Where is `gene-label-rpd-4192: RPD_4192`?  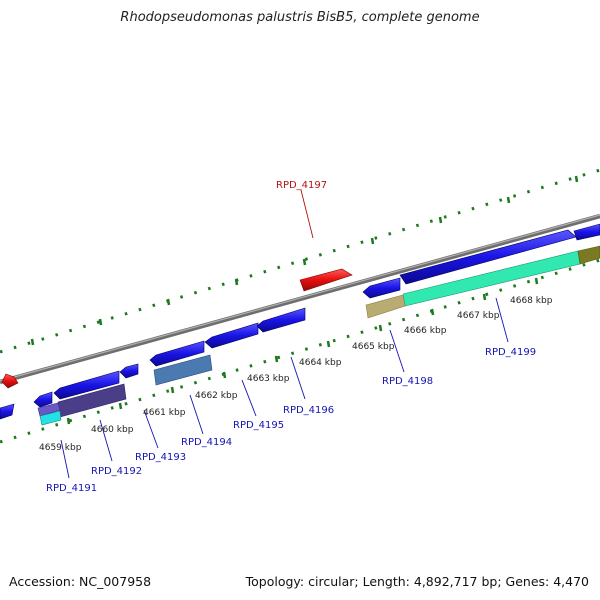
gene-label-rpd-4192: RPD_4192 is located at coordinates (116, 471).